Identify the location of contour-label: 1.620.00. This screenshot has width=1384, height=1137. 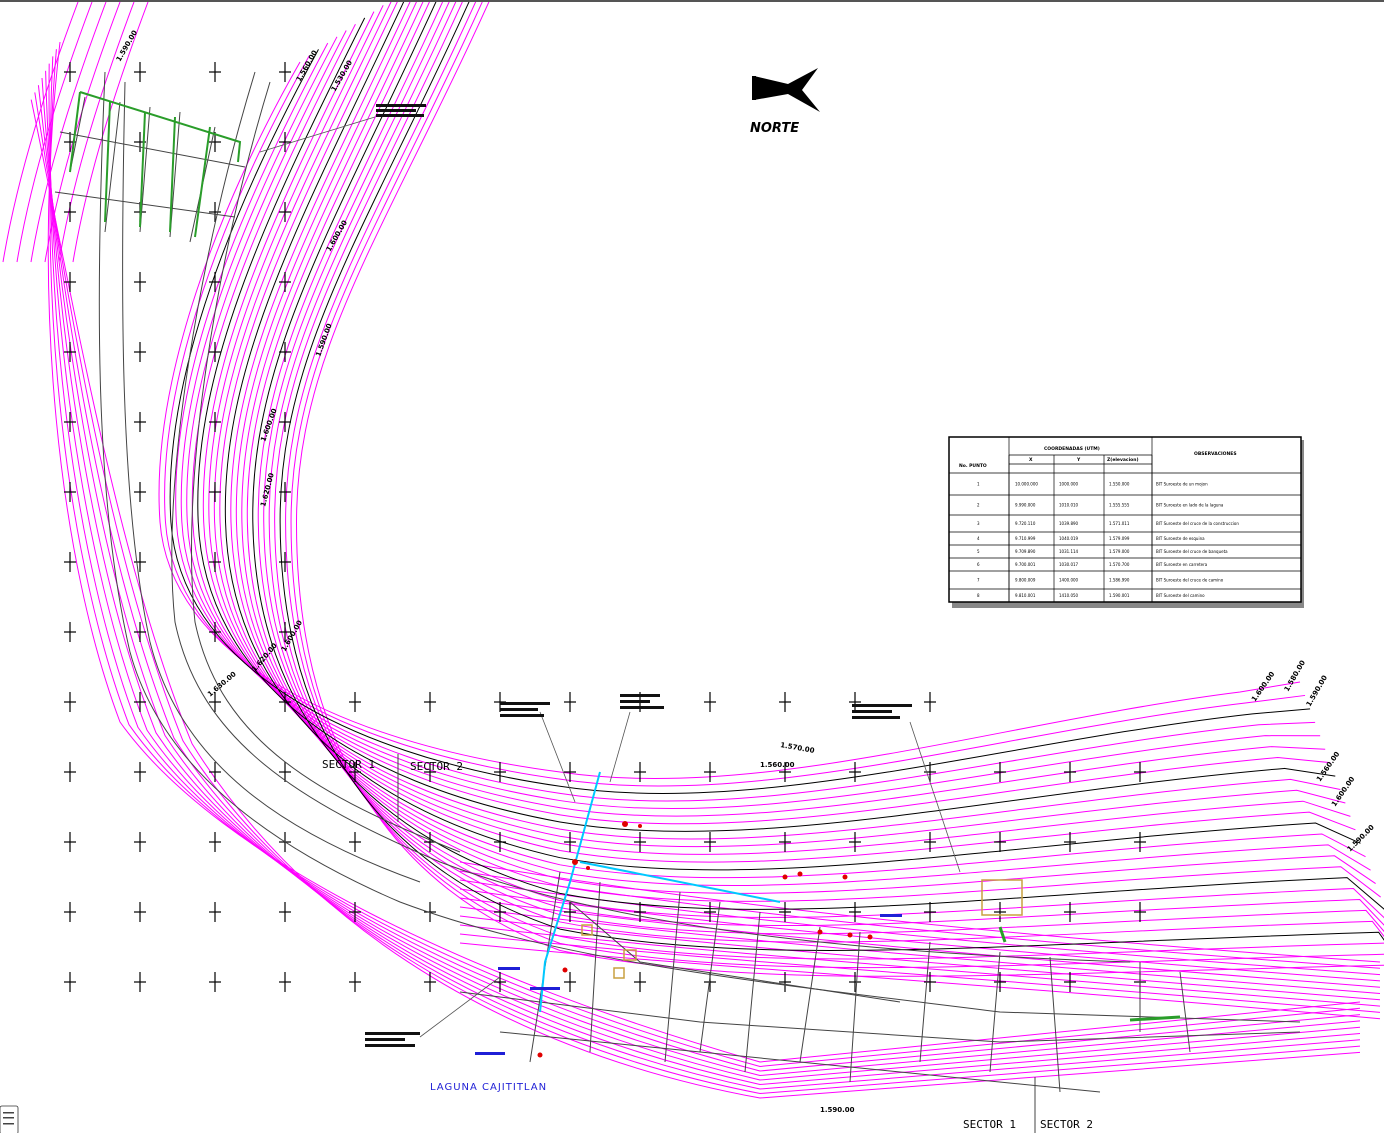
(267, 490).